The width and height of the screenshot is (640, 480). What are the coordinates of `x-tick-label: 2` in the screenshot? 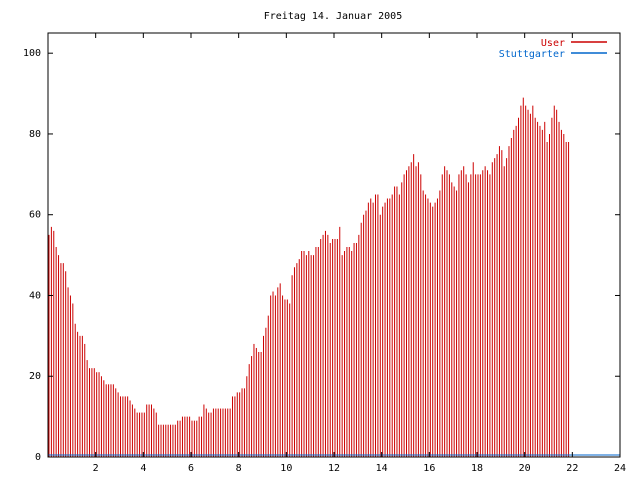 It's located at (96, 468).